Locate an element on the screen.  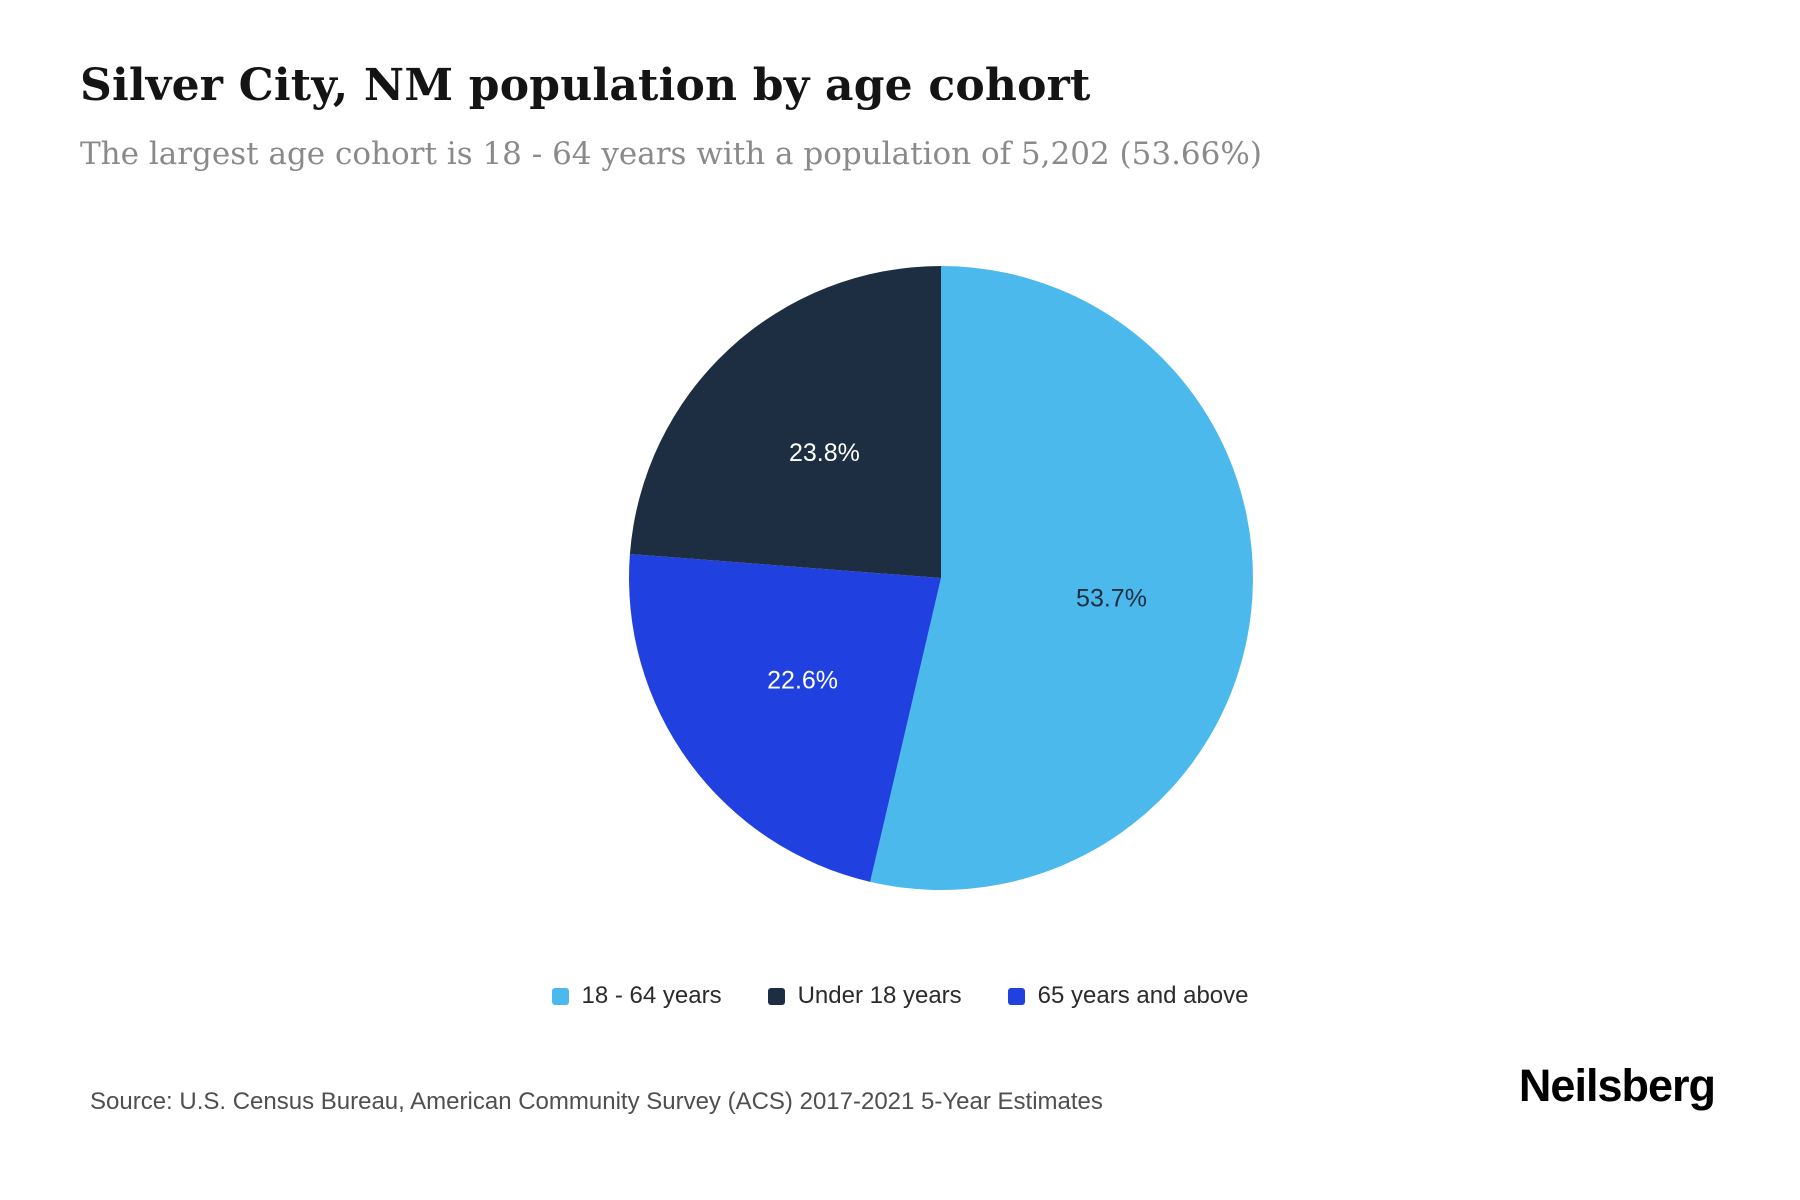
legend-label: 65 years and above is located at coordinates (1143, 995).